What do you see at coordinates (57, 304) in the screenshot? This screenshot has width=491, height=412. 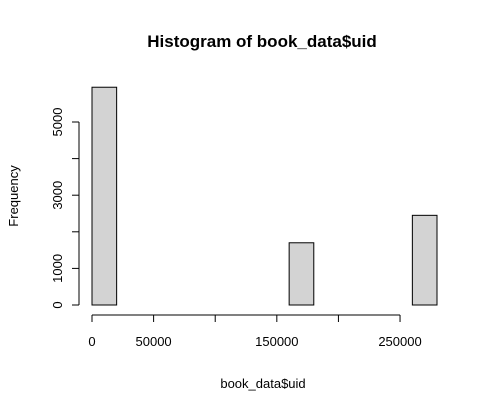 I see `y-tick-label-0: 0` at bounding box center [57, 304].